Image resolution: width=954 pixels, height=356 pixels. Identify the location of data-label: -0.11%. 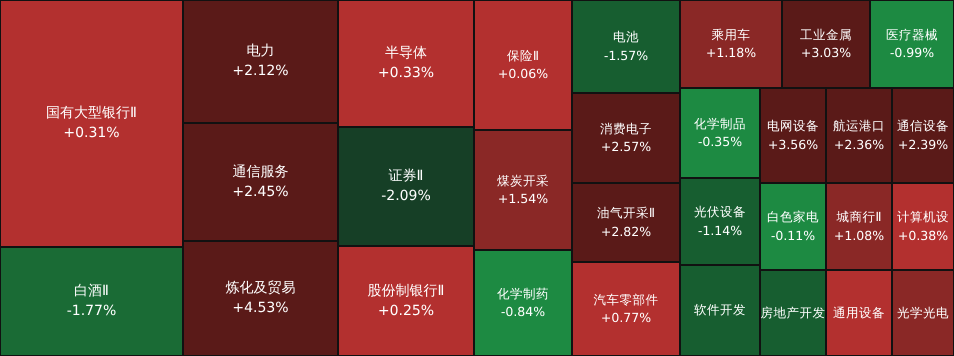
(793, 235).